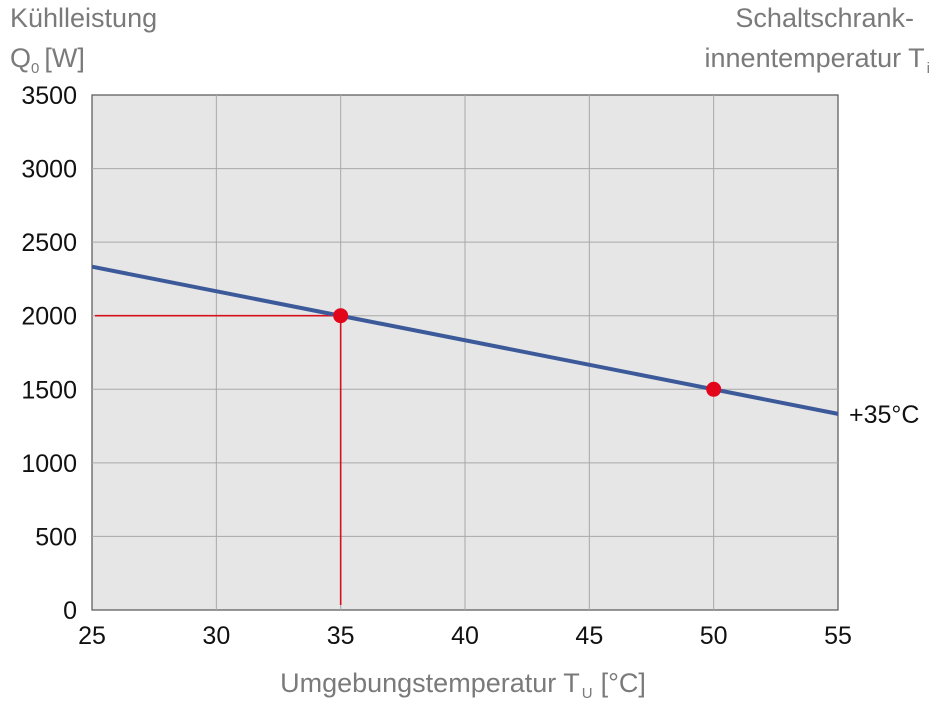 This screenshot has height=712, width=951. What do you see at coordinates (216, 636) in the screenshot?
I see `x-tick-label: 30` at bounding box center [216, 636].